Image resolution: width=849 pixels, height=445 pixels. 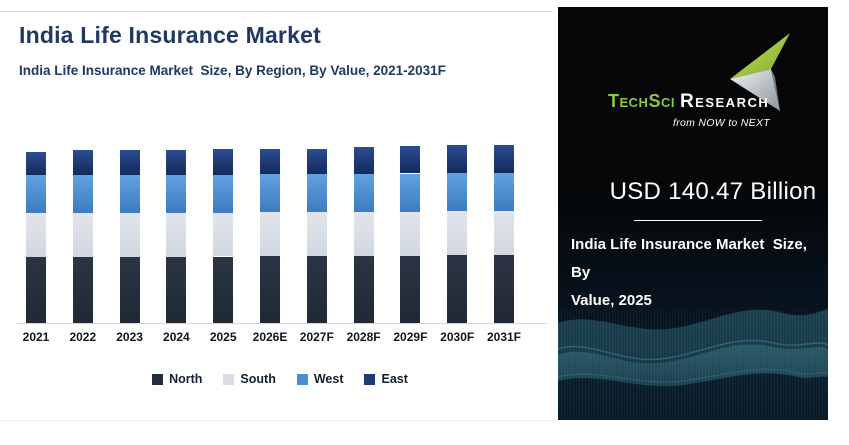 I want to click on legend-label-west: West, so click(x=328, y=379).